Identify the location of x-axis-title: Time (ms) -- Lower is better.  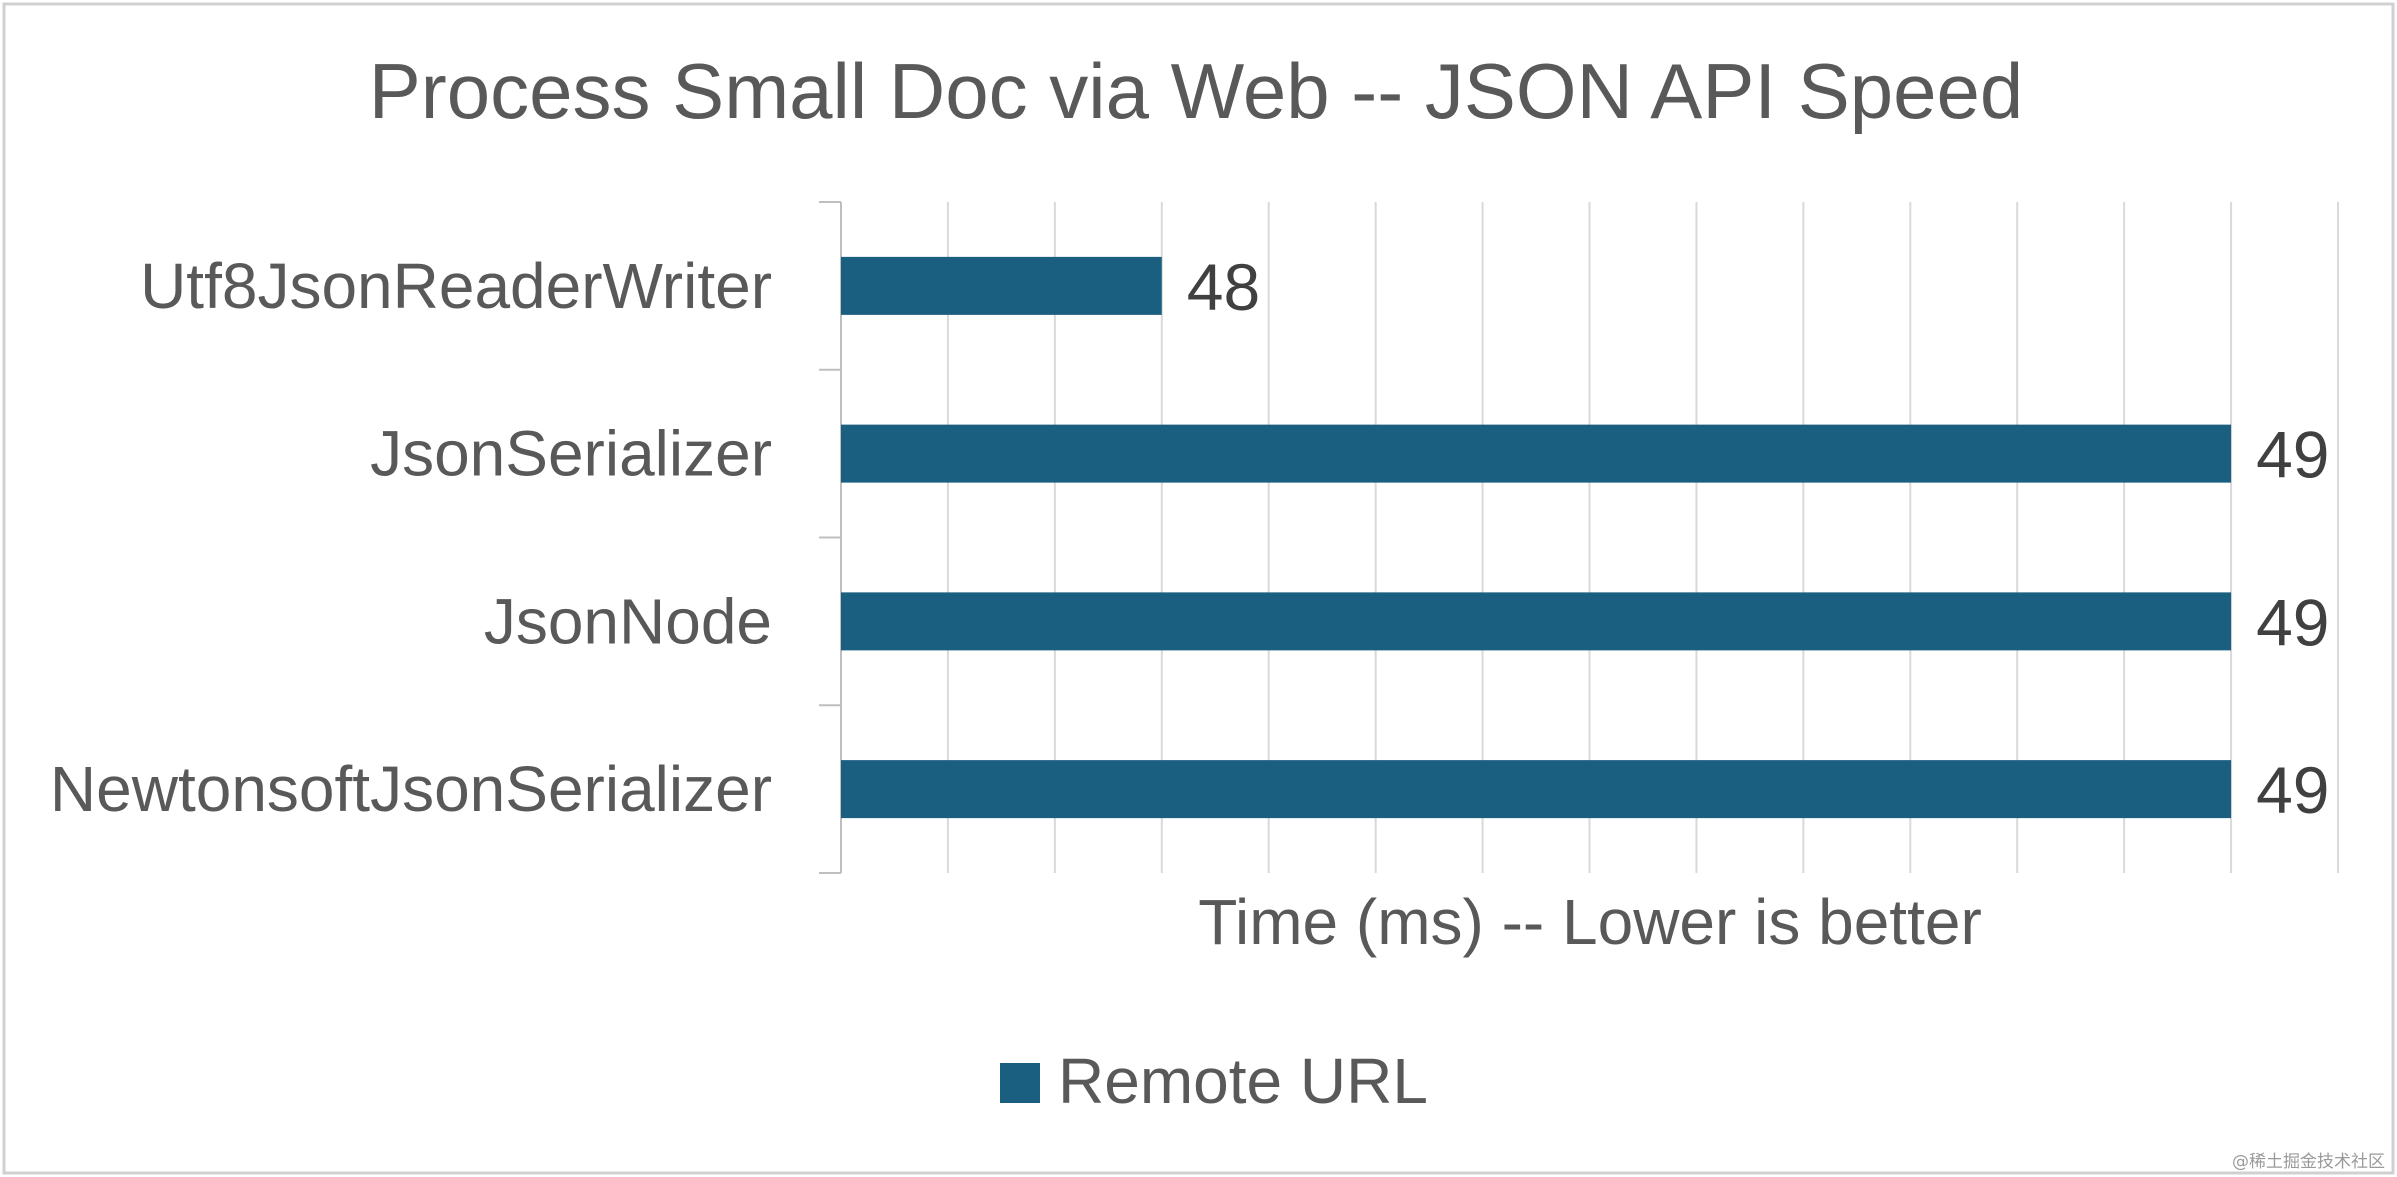
(1590, 922).